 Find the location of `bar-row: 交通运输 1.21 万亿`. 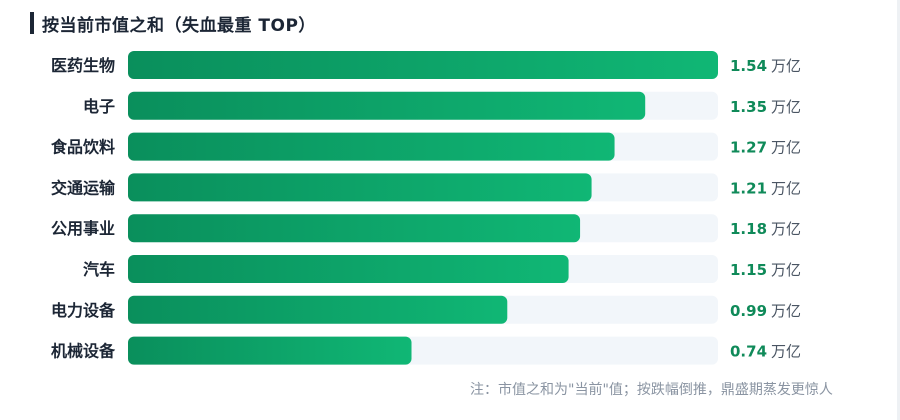

bar-row: 交通运输 1.21 万亿 is located at coordinates (426, 187).